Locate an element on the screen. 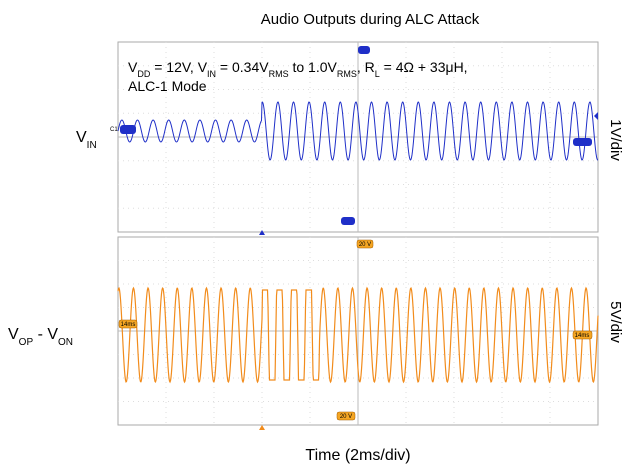  subscript: ON is located at coordinates (65, 342).